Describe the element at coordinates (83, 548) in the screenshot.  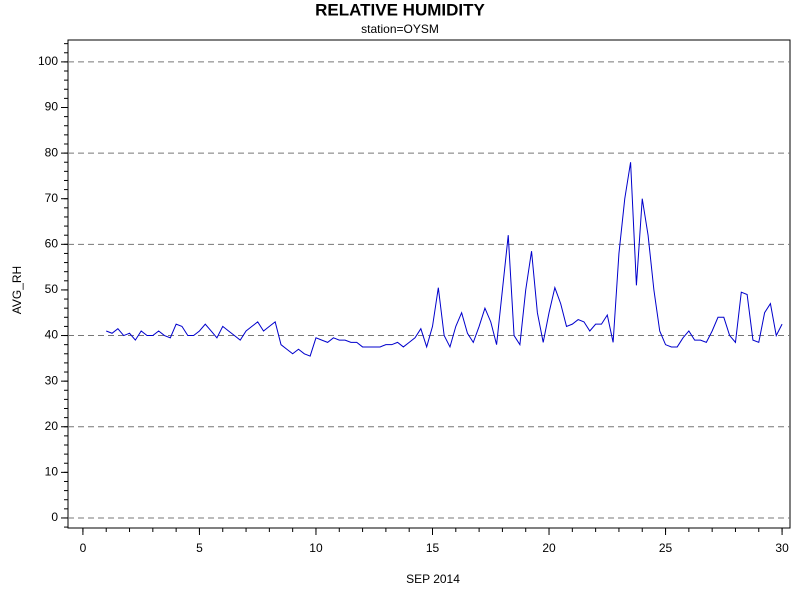
I see `x-tick-label: 0` at that location.